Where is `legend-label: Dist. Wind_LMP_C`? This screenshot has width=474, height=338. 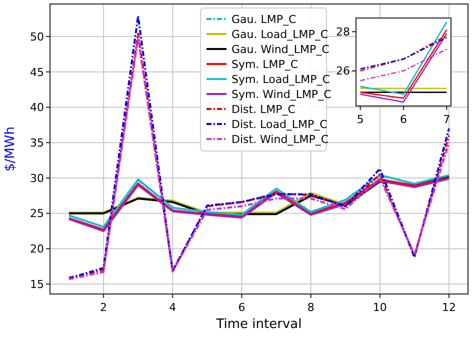 legend-label: Dist. Wind_LMP_C is located at coordinates (280, 139).